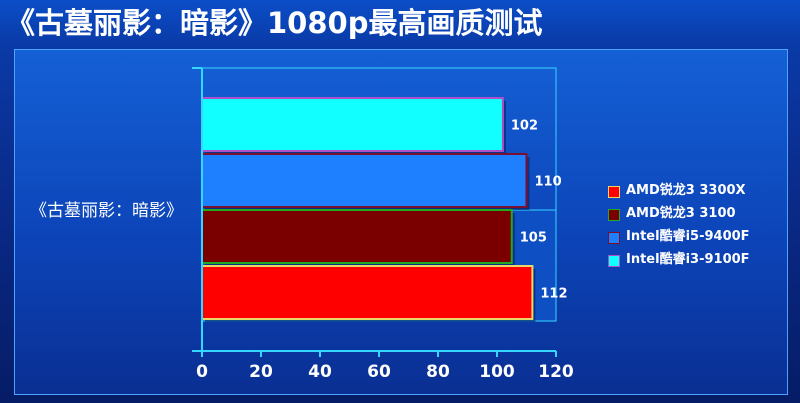 Image resolution: width=800 pixels, height=403 pixels. Describe the element at coordinates (497, 372) in the screenshot. I see `x-tick-label: 100` at that location.